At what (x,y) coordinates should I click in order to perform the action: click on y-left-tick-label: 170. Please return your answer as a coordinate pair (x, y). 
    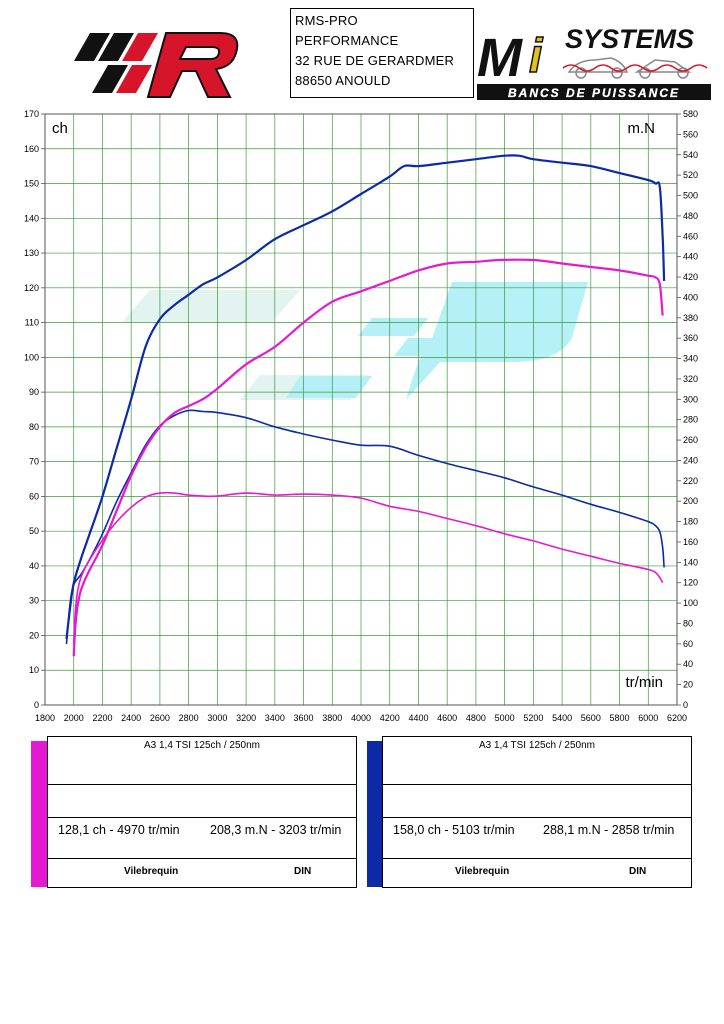
    Looking at the image, I should click on (31, 114).